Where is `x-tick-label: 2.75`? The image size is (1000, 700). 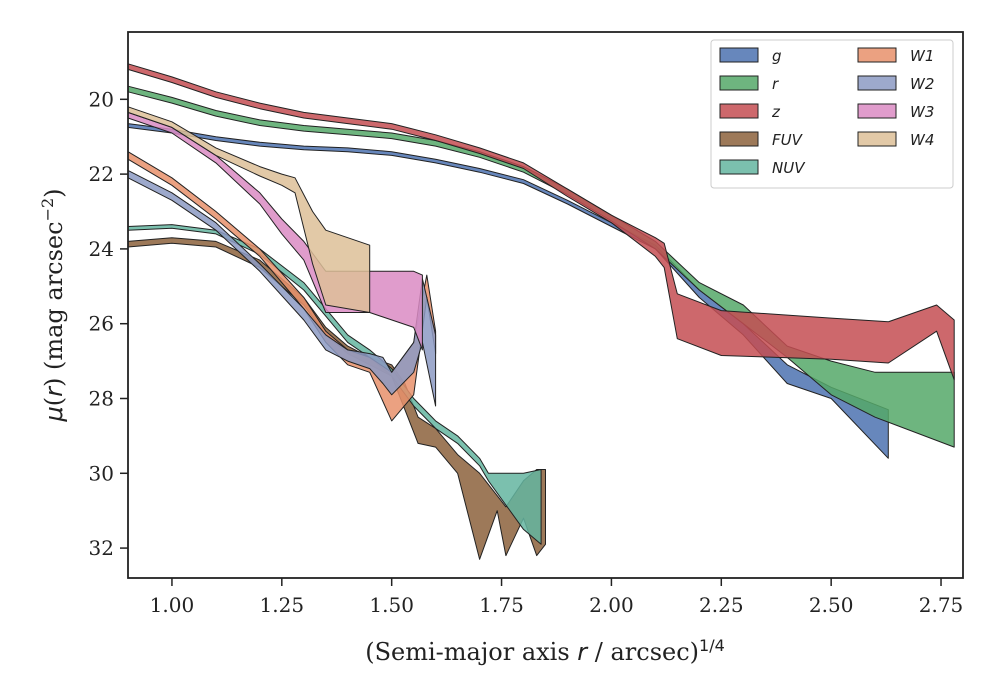
x-tick-label: 2.75 is located at coordinates (941, 605).